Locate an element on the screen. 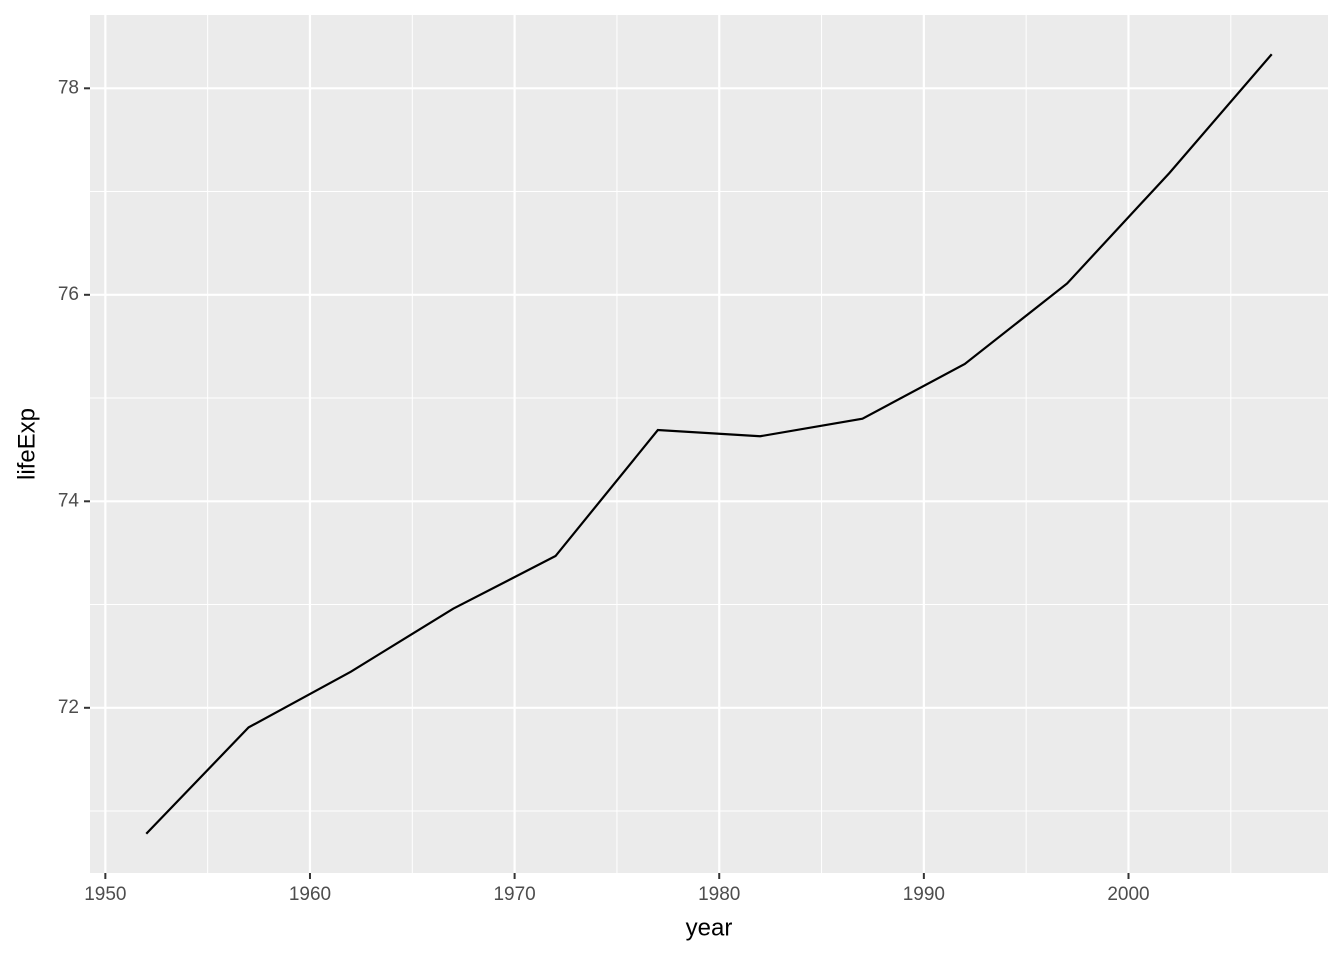  x-tick-label: 1990 is located at coordinates (924, 894).